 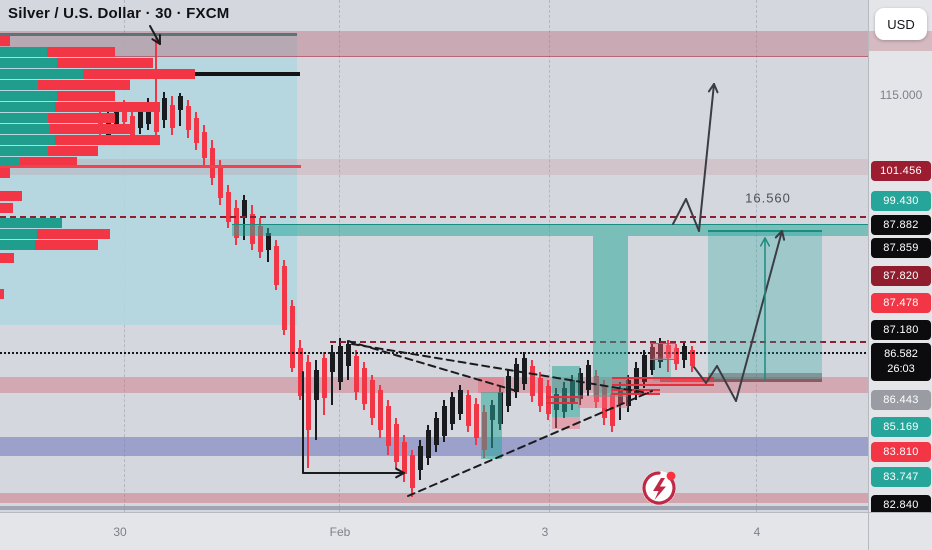 What do you see at coordinates (901, 354) in the screenshot?
I see `current-price: 86.582` at bounding box center [901, 354].